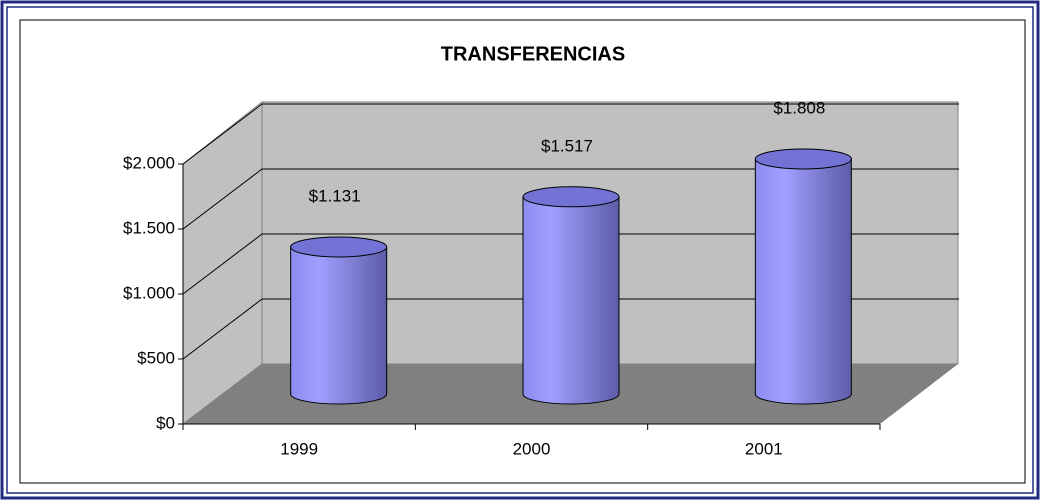 The image size is (1040, 500). What do you see at coordinates (299, 448) in the screenshot?
I see `x-tick-label: 1999` at bounding box center [299, 448].